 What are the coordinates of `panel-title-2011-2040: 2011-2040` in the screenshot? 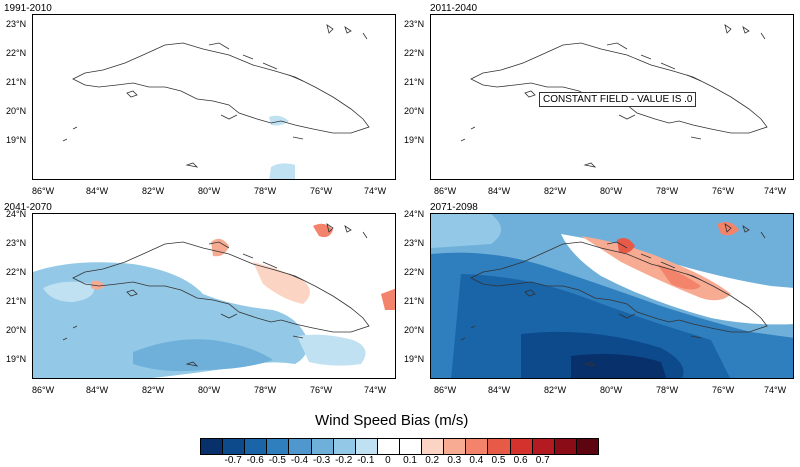 It's located at (454, 8).